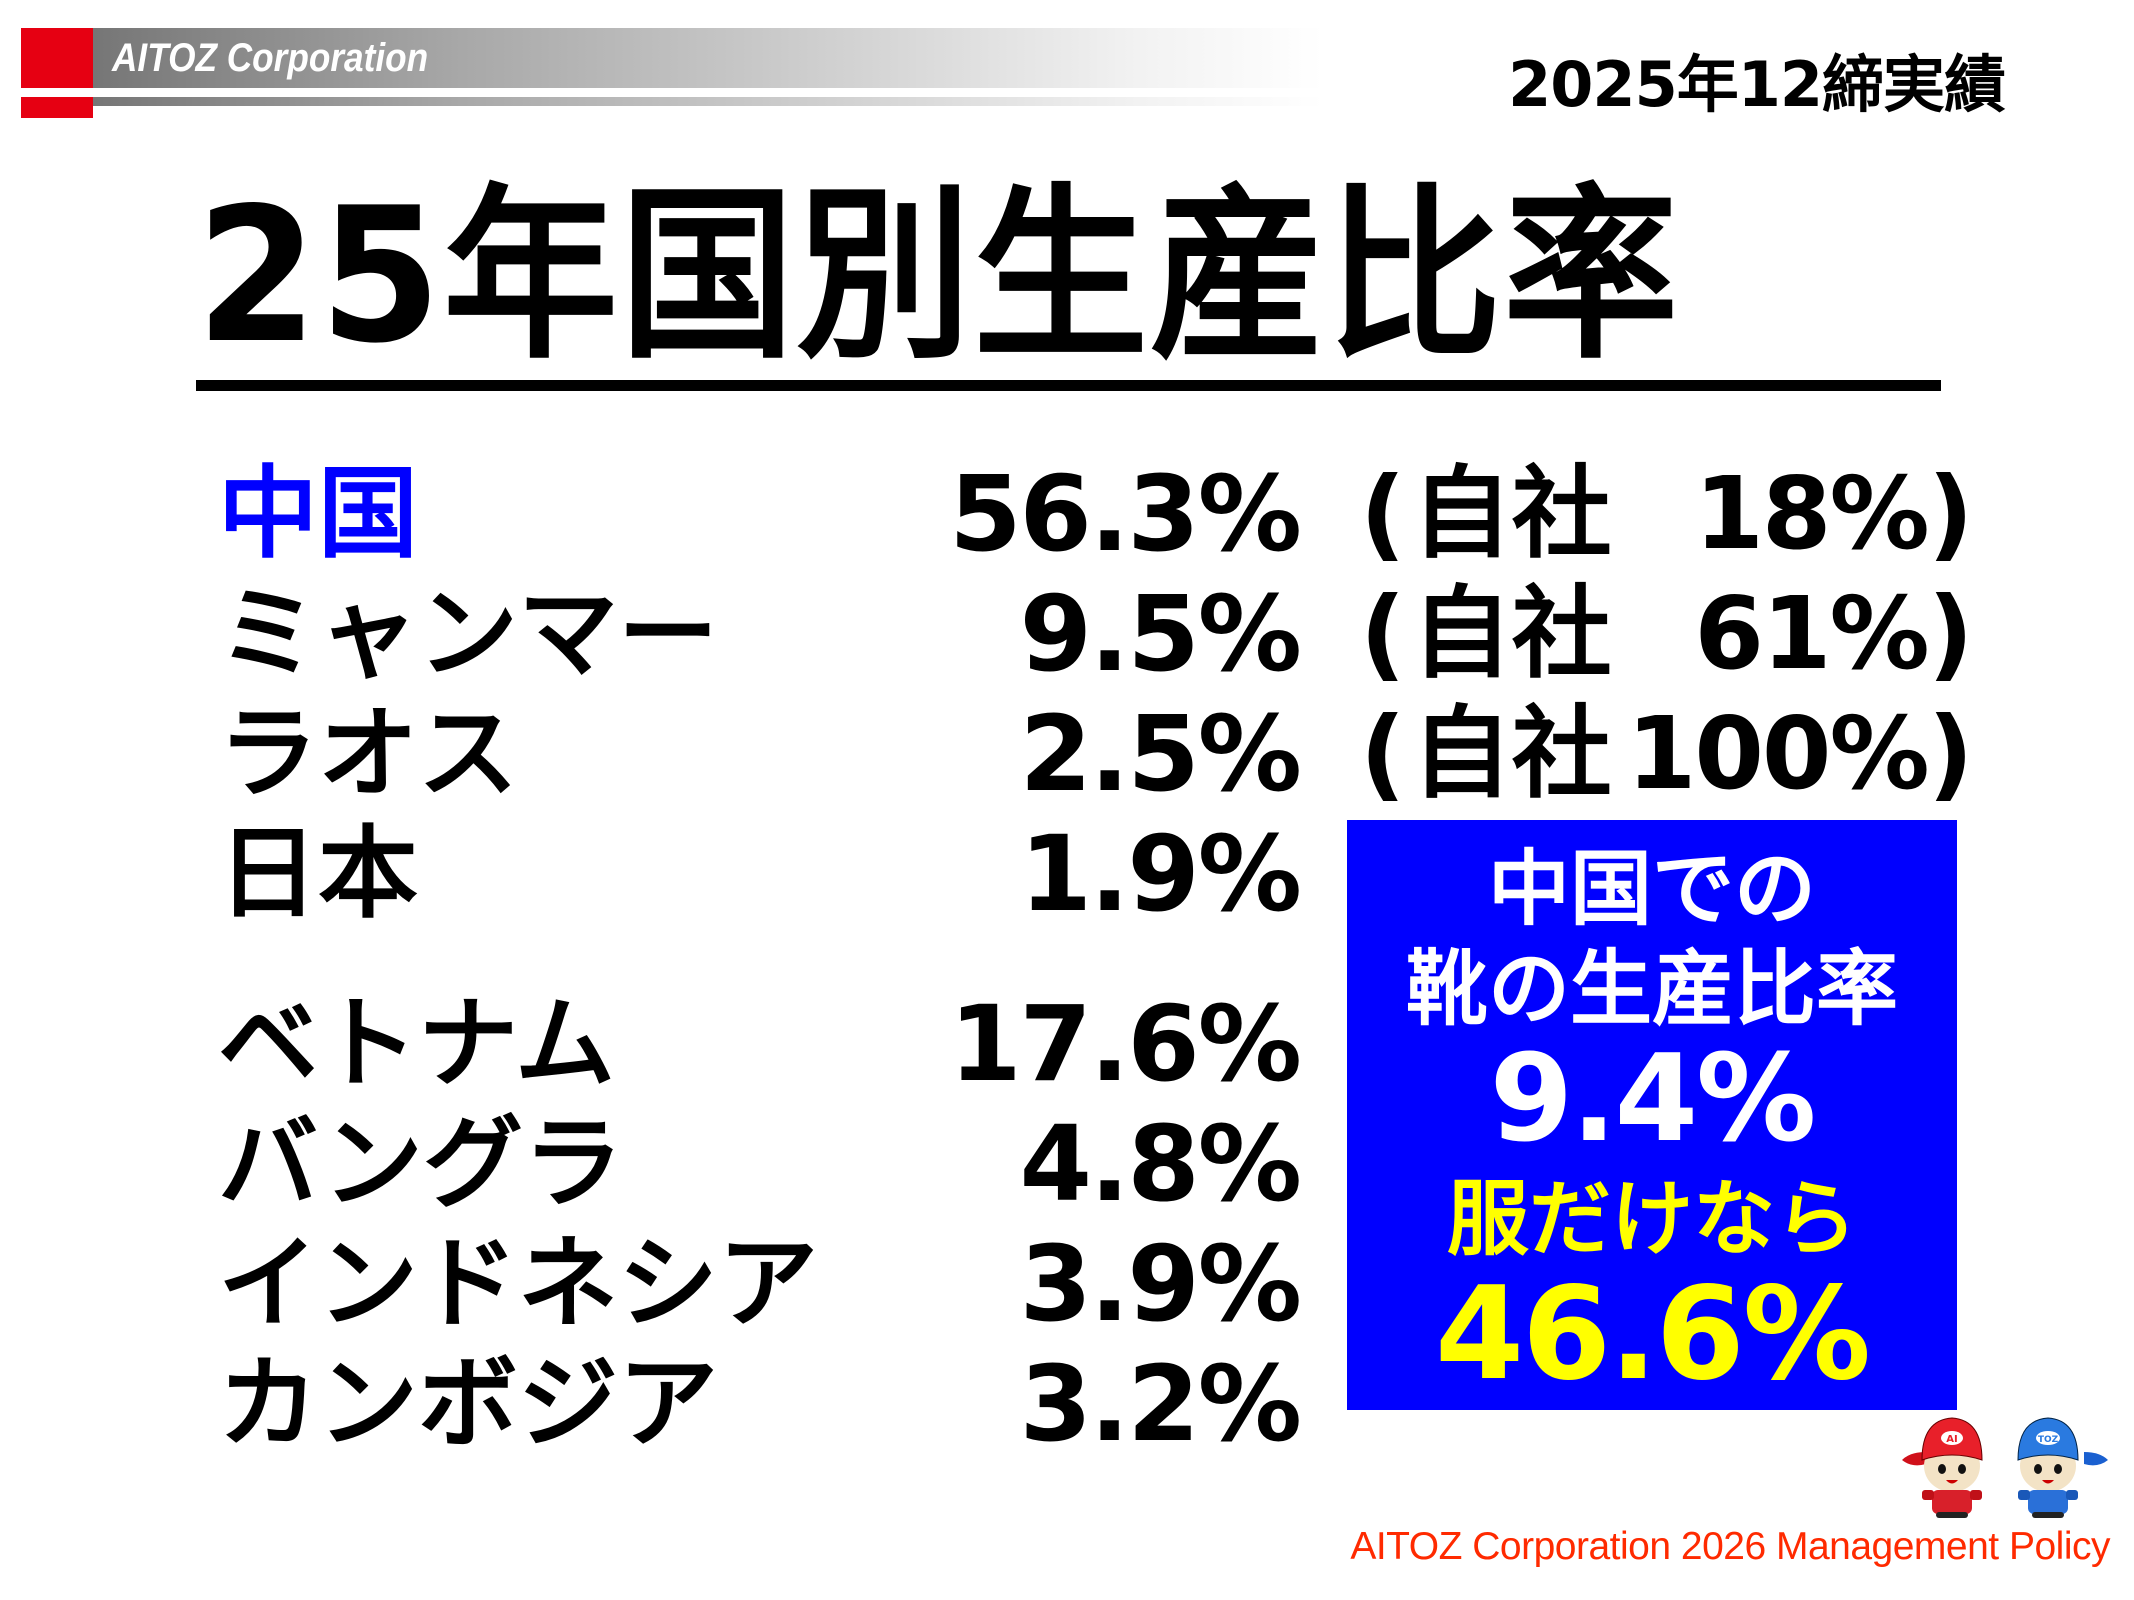 The image size is (2134, 1600). I want to click on country-name: ベトナム, so click(416, 1043).